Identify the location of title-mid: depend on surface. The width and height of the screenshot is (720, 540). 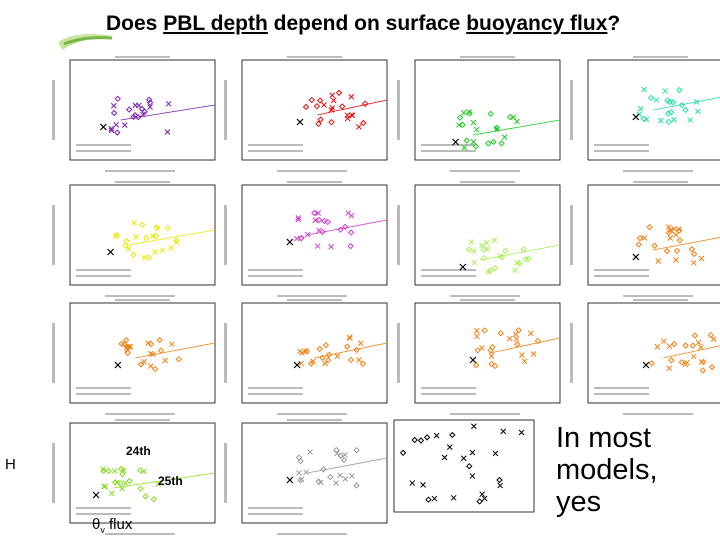
(367, 23).